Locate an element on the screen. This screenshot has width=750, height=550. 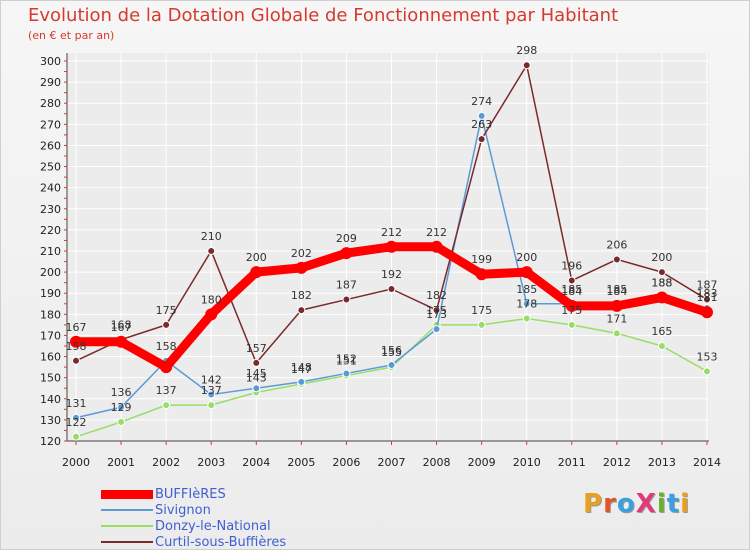
y-tick-label: 300 is located at coordinates (50, 61).